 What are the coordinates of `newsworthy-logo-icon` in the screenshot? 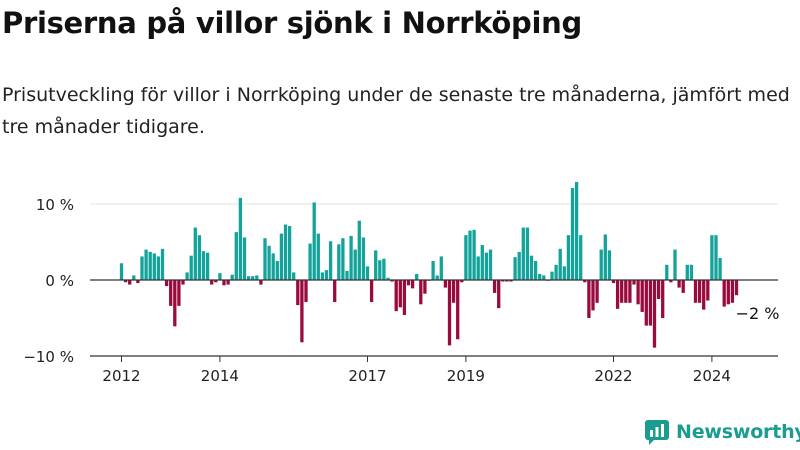 It's located at (657, 432).